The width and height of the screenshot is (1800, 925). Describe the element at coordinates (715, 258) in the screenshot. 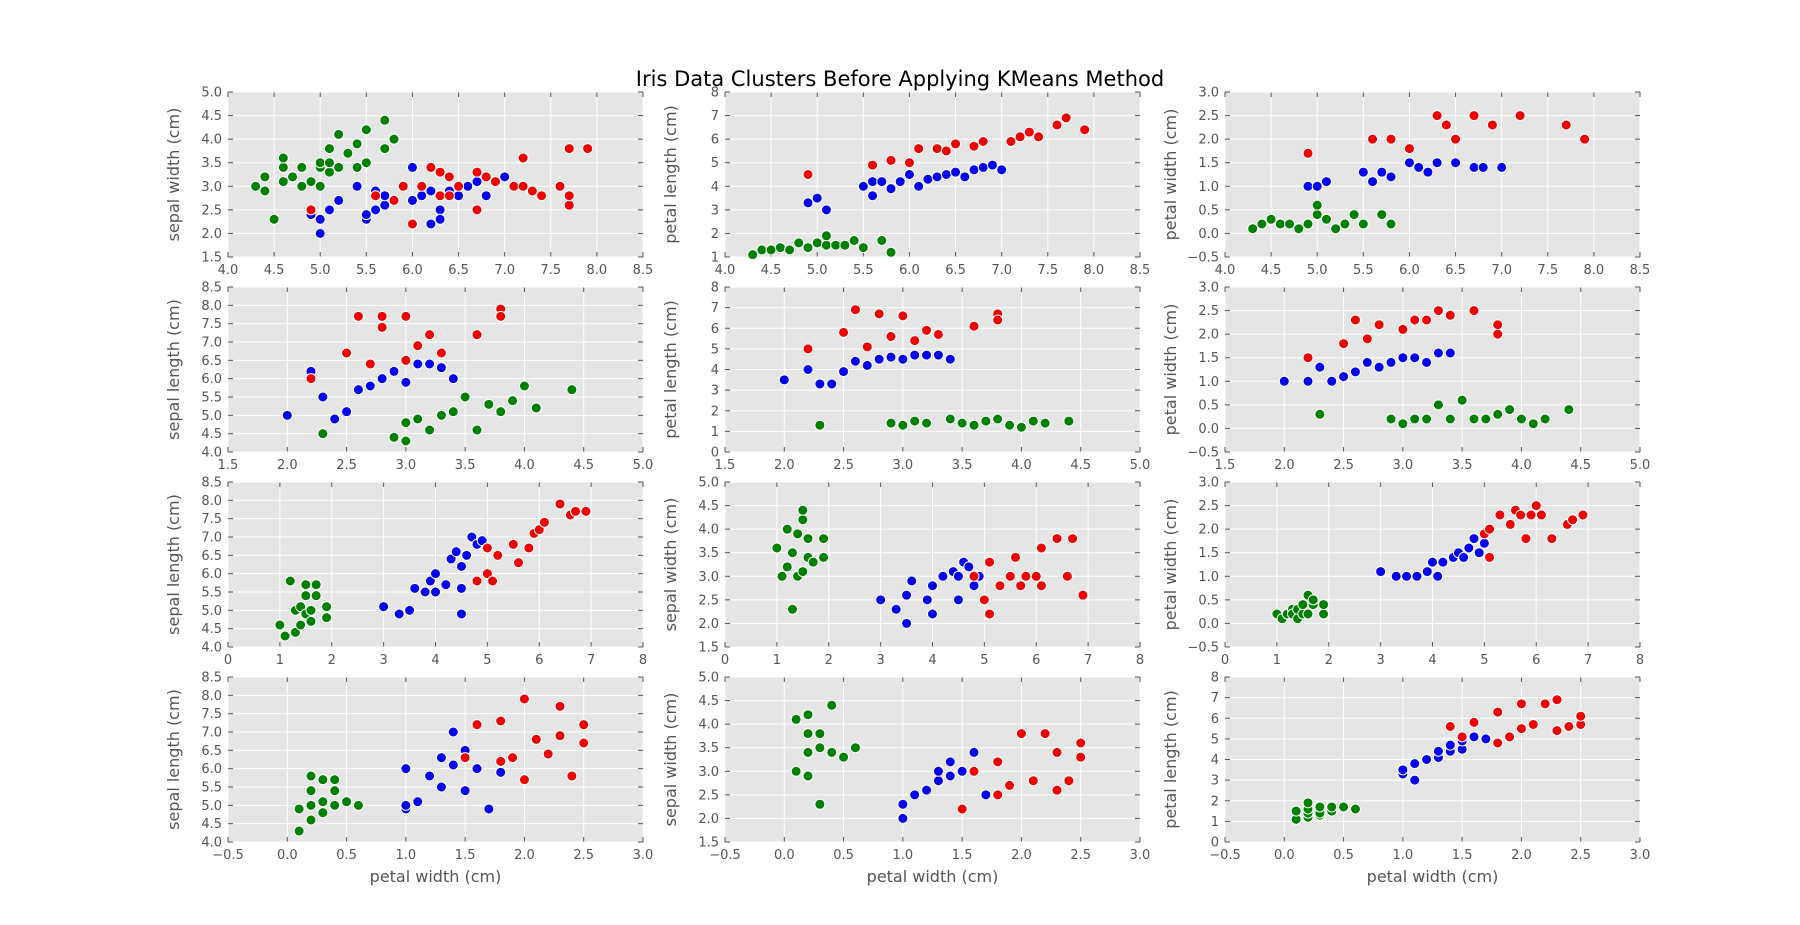

I see `y-tick-label: 1` at that location.